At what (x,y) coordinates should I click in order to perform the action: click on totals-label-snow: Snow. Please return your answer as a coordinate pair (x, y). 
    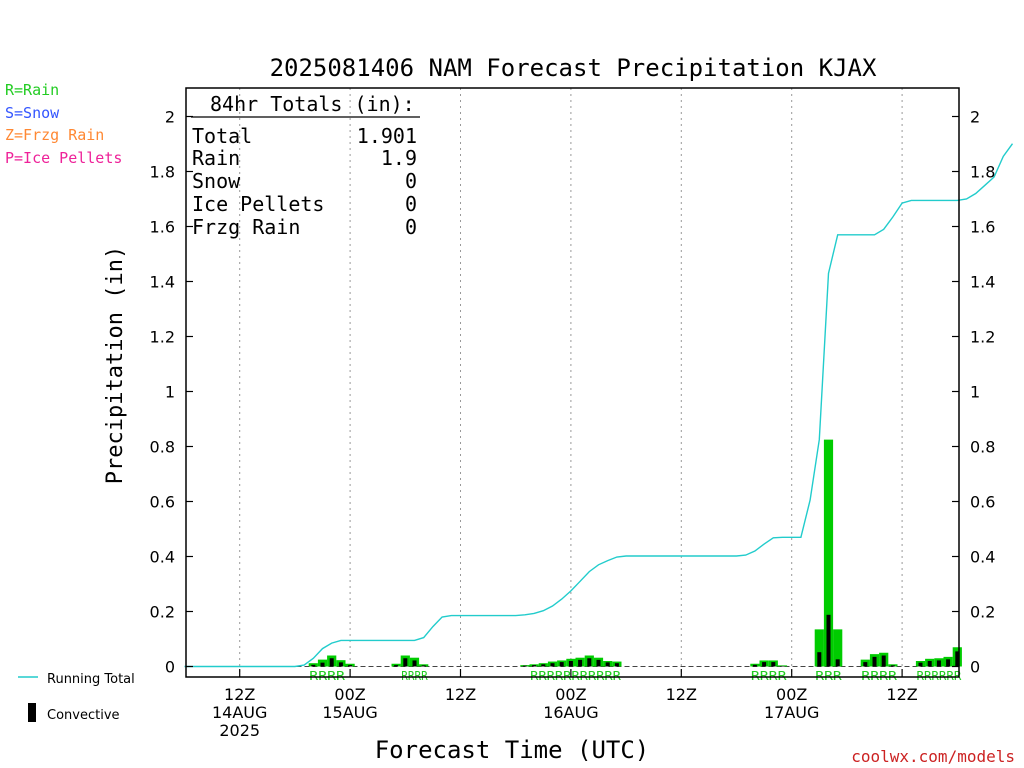
    Looking at the image, I should click on (216, 181).